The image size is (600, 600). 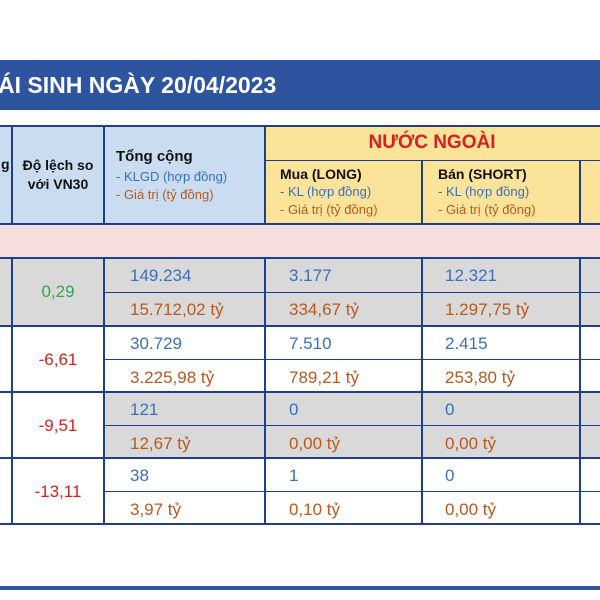 What do you see at coordinates (300, 392) in the screenshot?
I see `grid-row2-bottom` at bounding box center [300, 392].